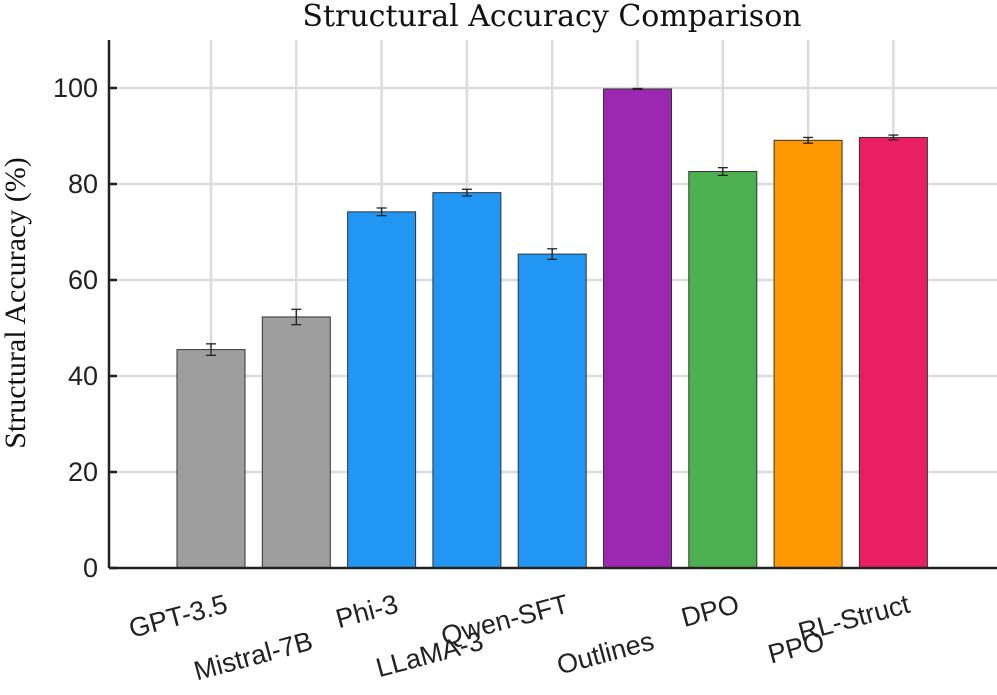  Describe the element at coordinates (710, 611) in the screenshot. I see `x-tick-label: DPO` at that location.